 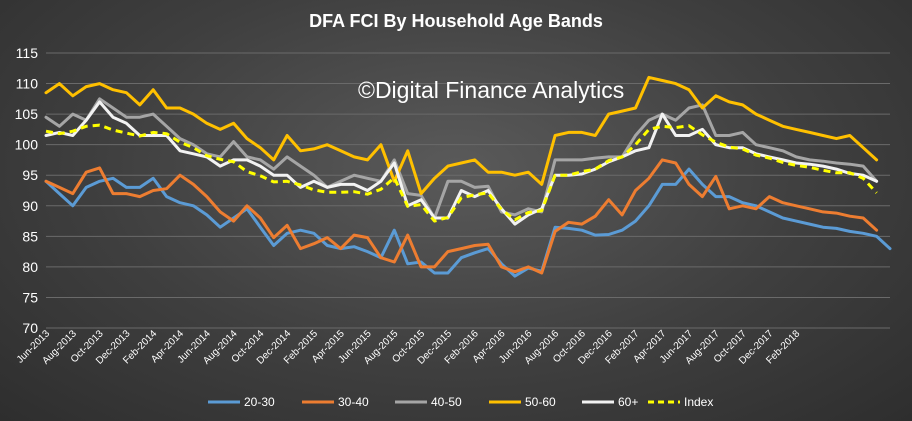 What do you see at coordinates (30, 175) in the screenshot?
I see `y-tick-label: 95` at bounding box center [30, 175].